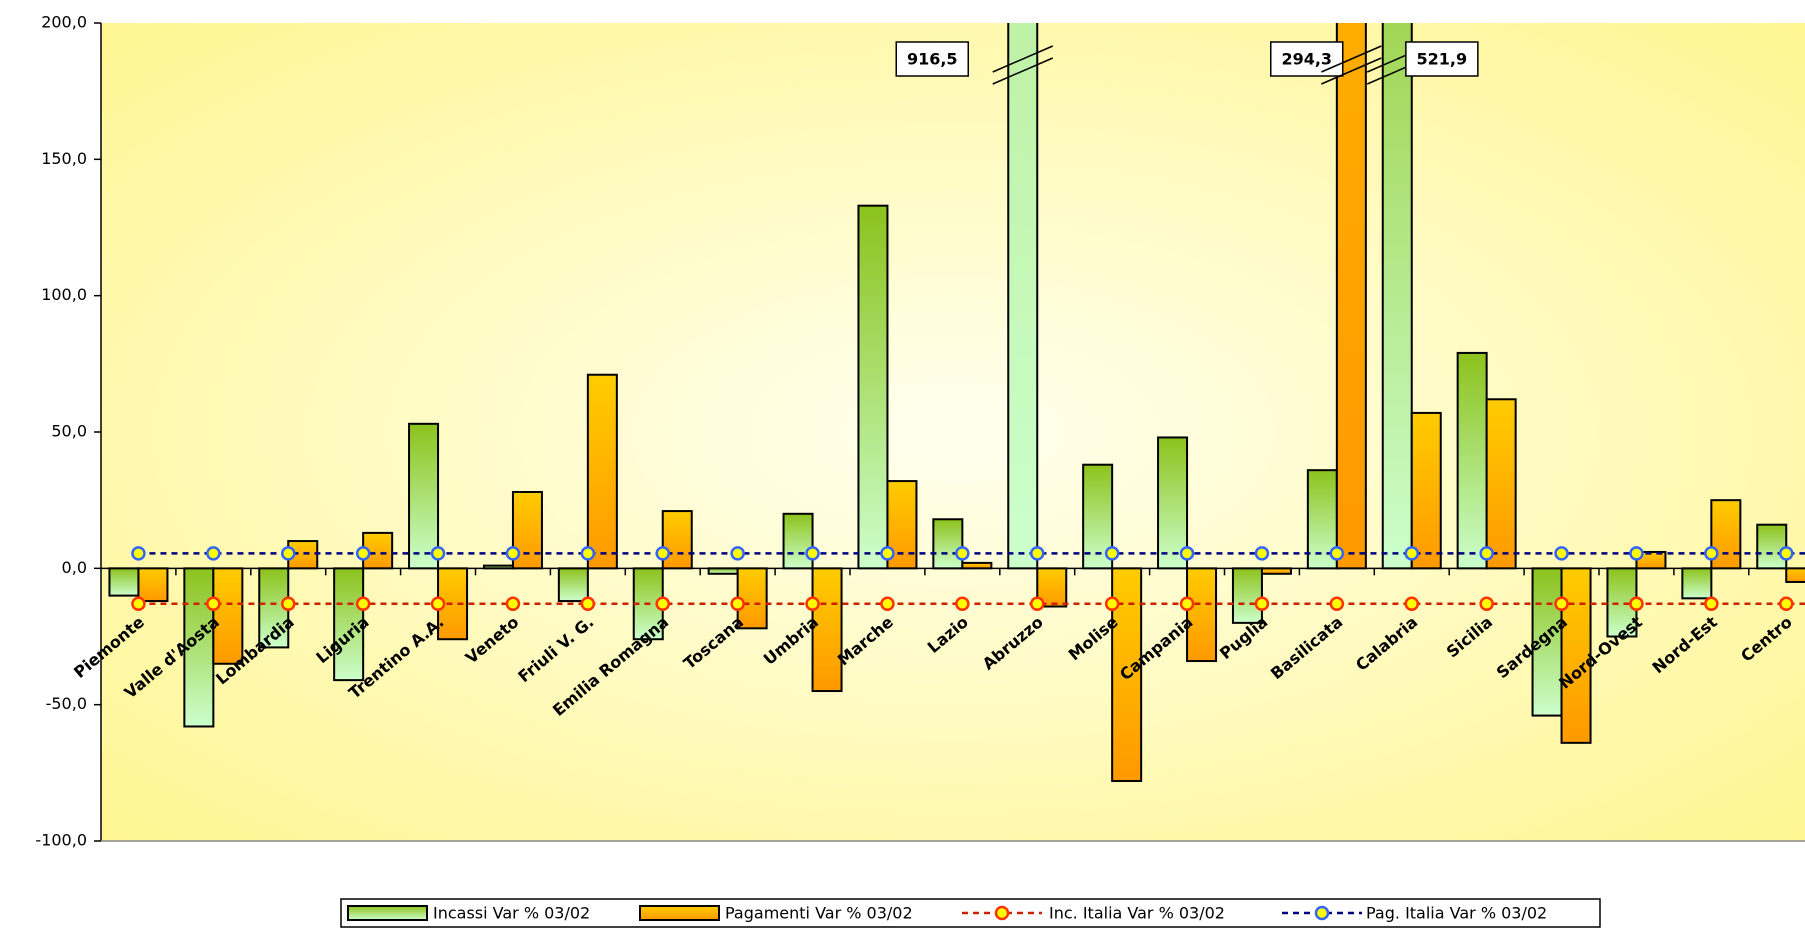 This screenshot has width=1805, height=928. What do you see at coordinates (511, 913) in the screenshot?
I see `legend-label: Incassi Var % 03/02` at bounding box center [511, 913].